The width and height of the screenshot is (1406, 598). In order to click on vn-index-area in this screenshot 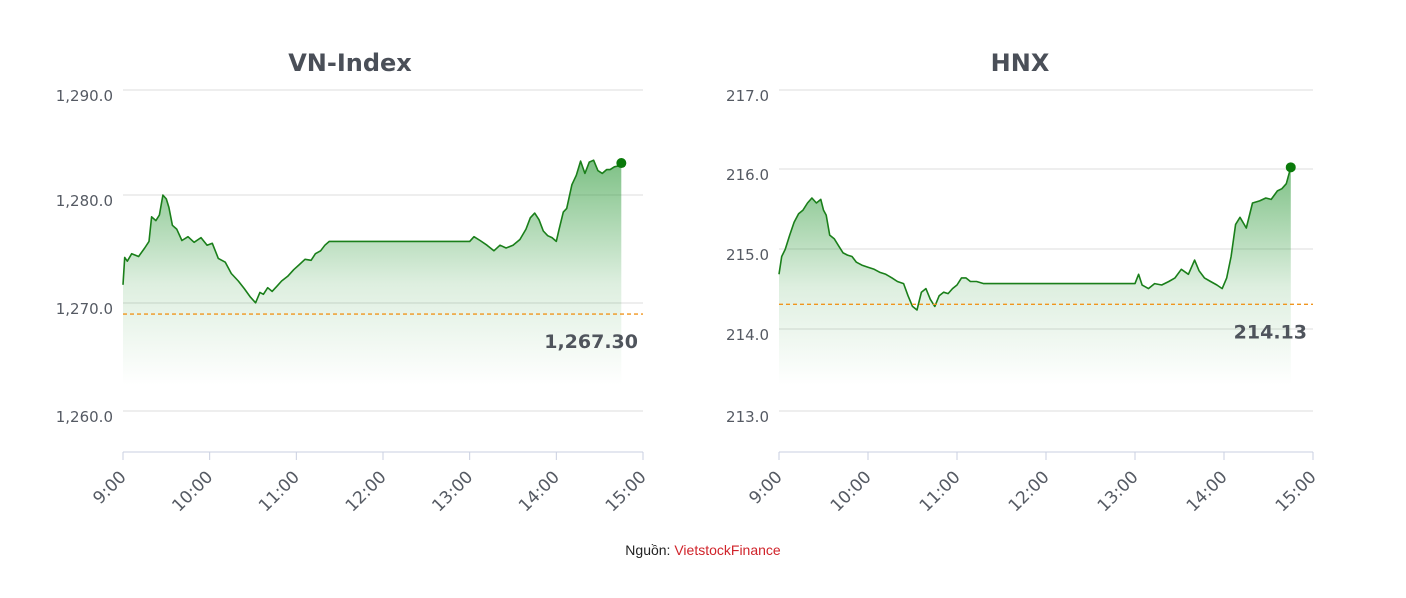, I will do `click(372, 272)`.